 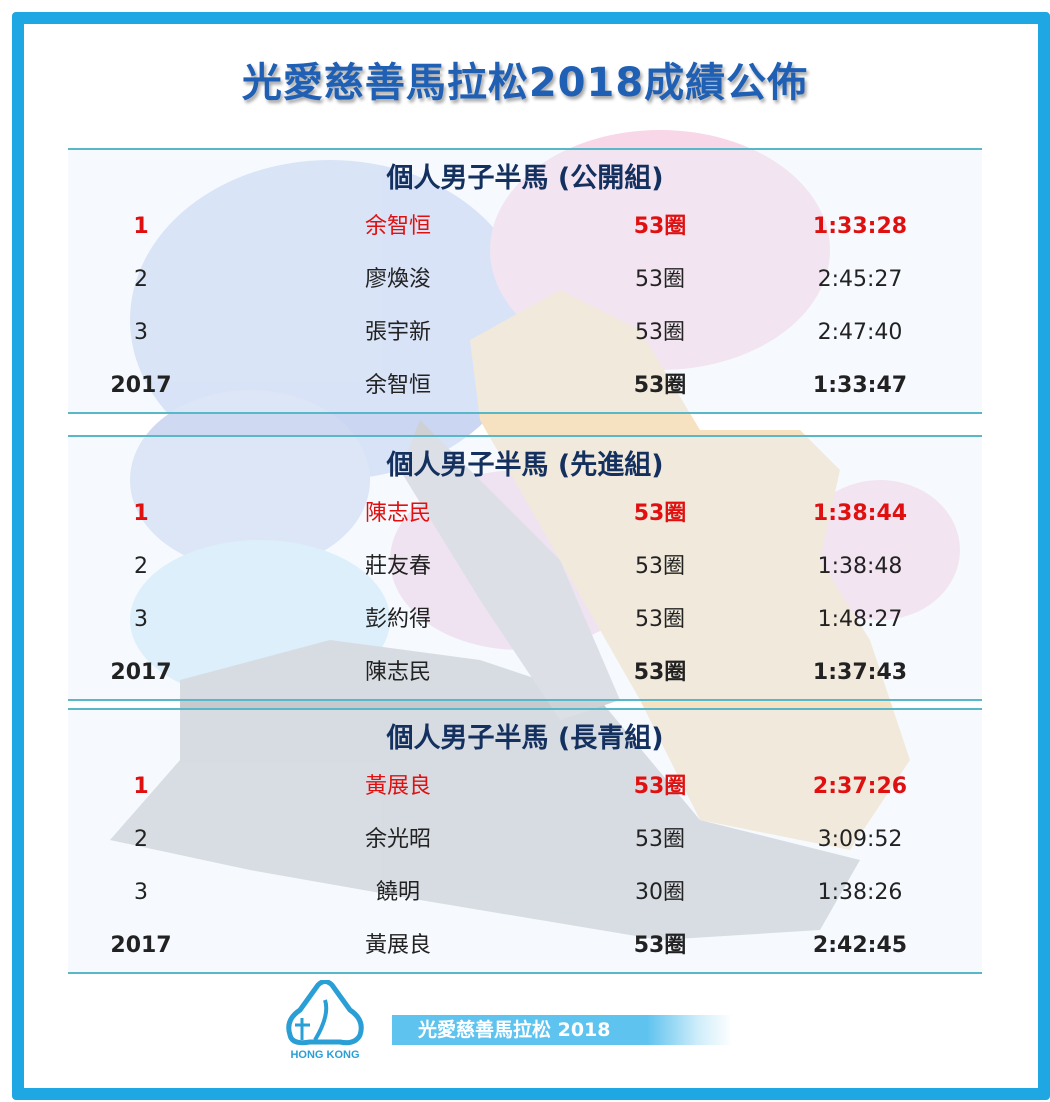 I want to click on finish-time: 1:38:44, so click(x=860, y=513).